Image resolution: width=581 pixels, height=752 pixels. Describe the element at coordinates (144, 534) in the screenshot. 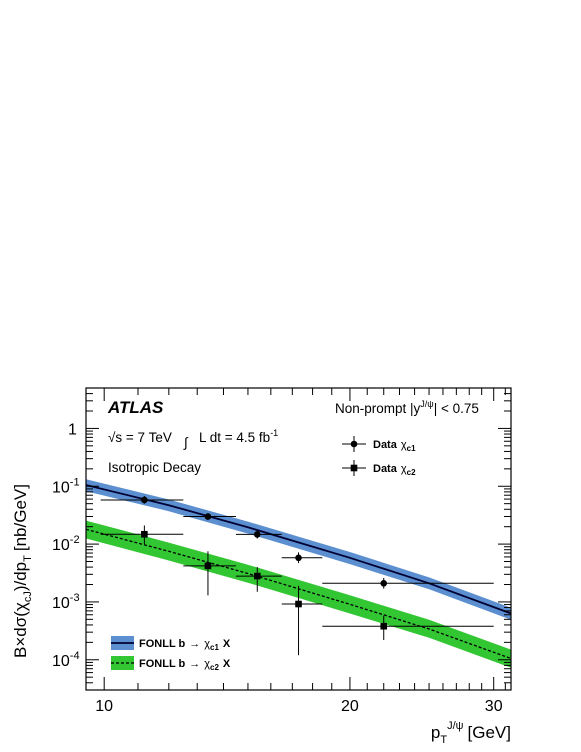

I see `series-2-point-1-marker` at that location.